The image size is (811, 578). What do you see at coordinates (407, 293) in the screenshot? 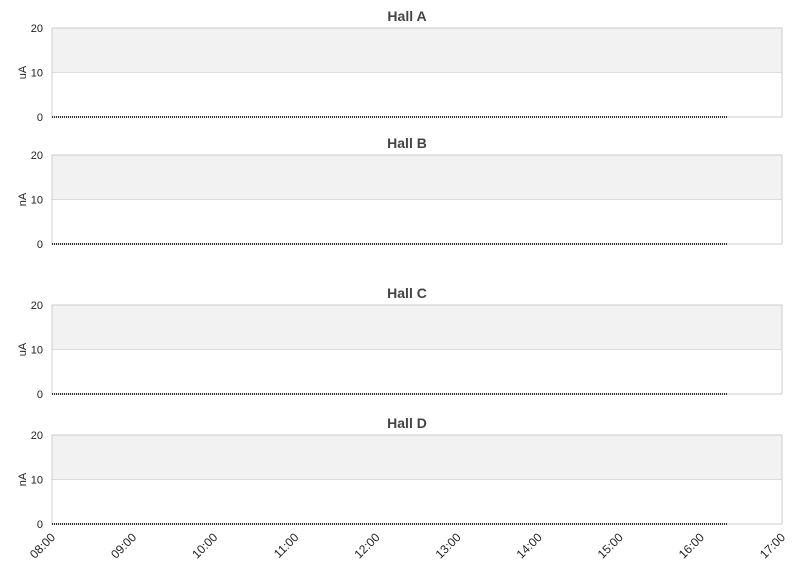
I see `chart-title-hall-c: Hall C` at bounding box center [407, 293].